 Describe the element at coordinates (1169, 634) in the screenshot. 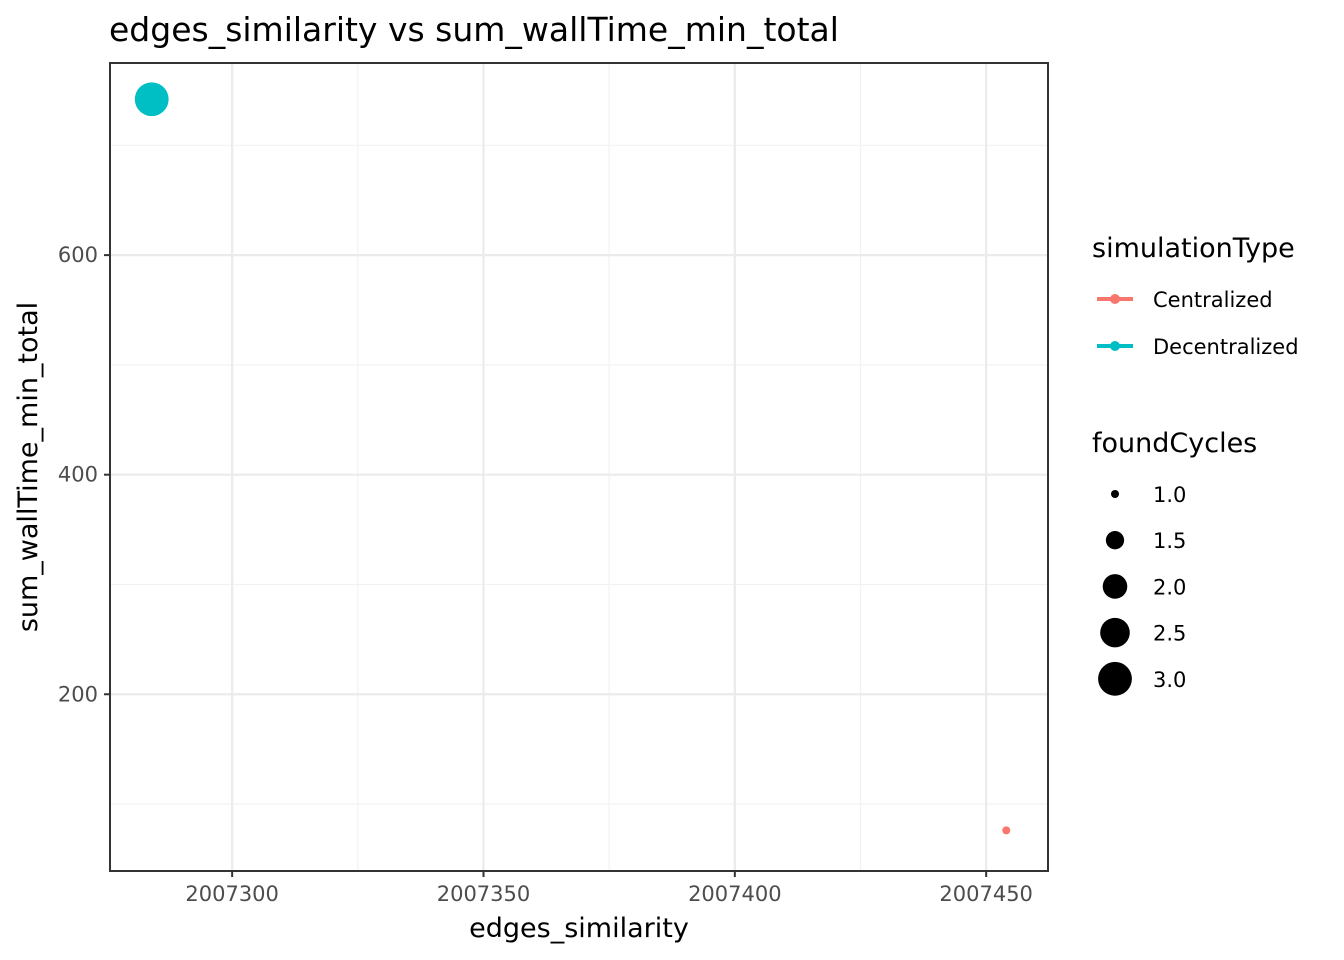

I see `size-legend-label: 2.5` at that location.